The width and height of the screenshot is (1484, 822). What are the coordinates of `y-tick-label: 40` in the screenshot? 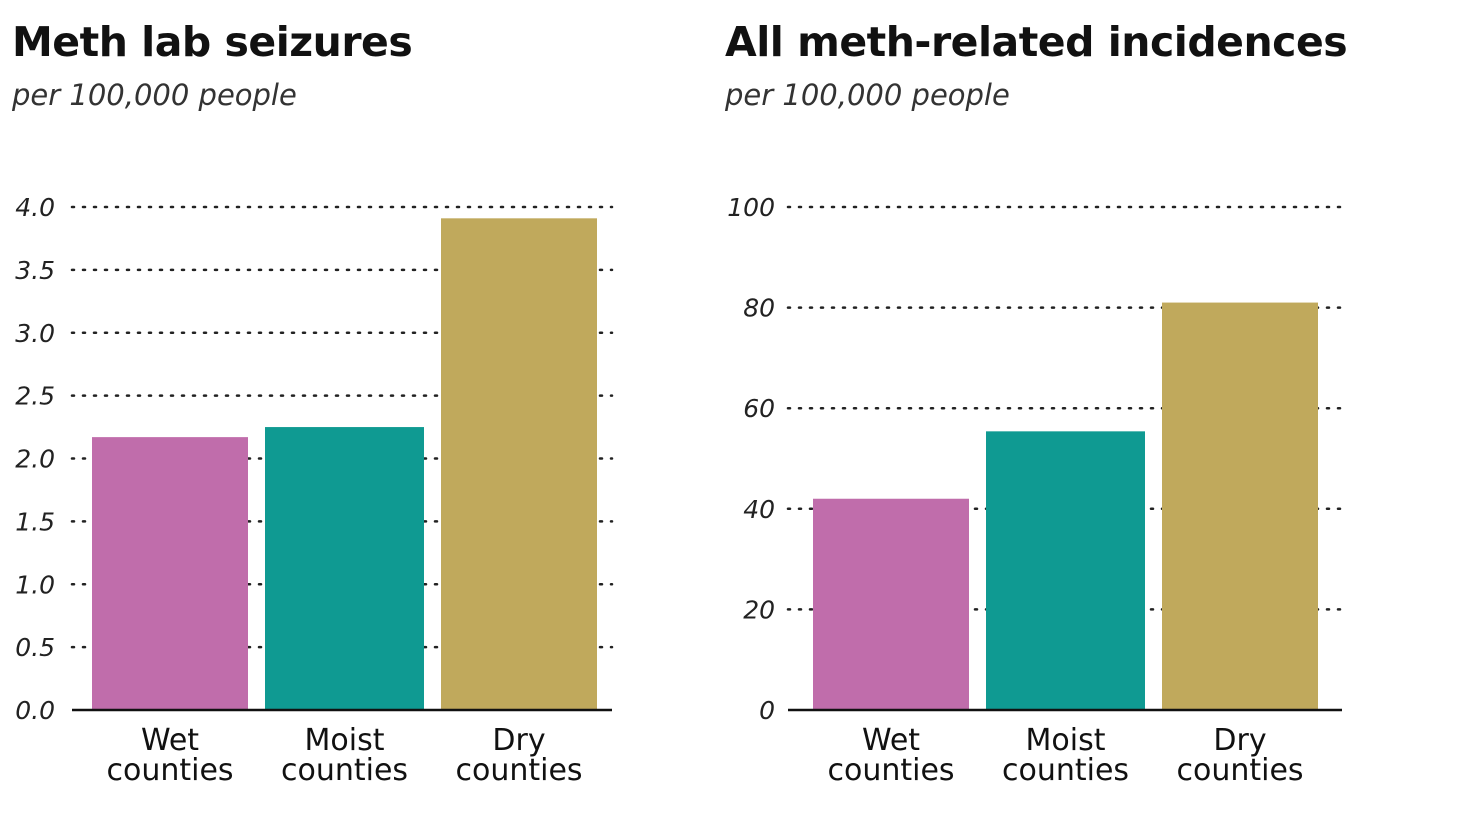 It's located at (759, 509).